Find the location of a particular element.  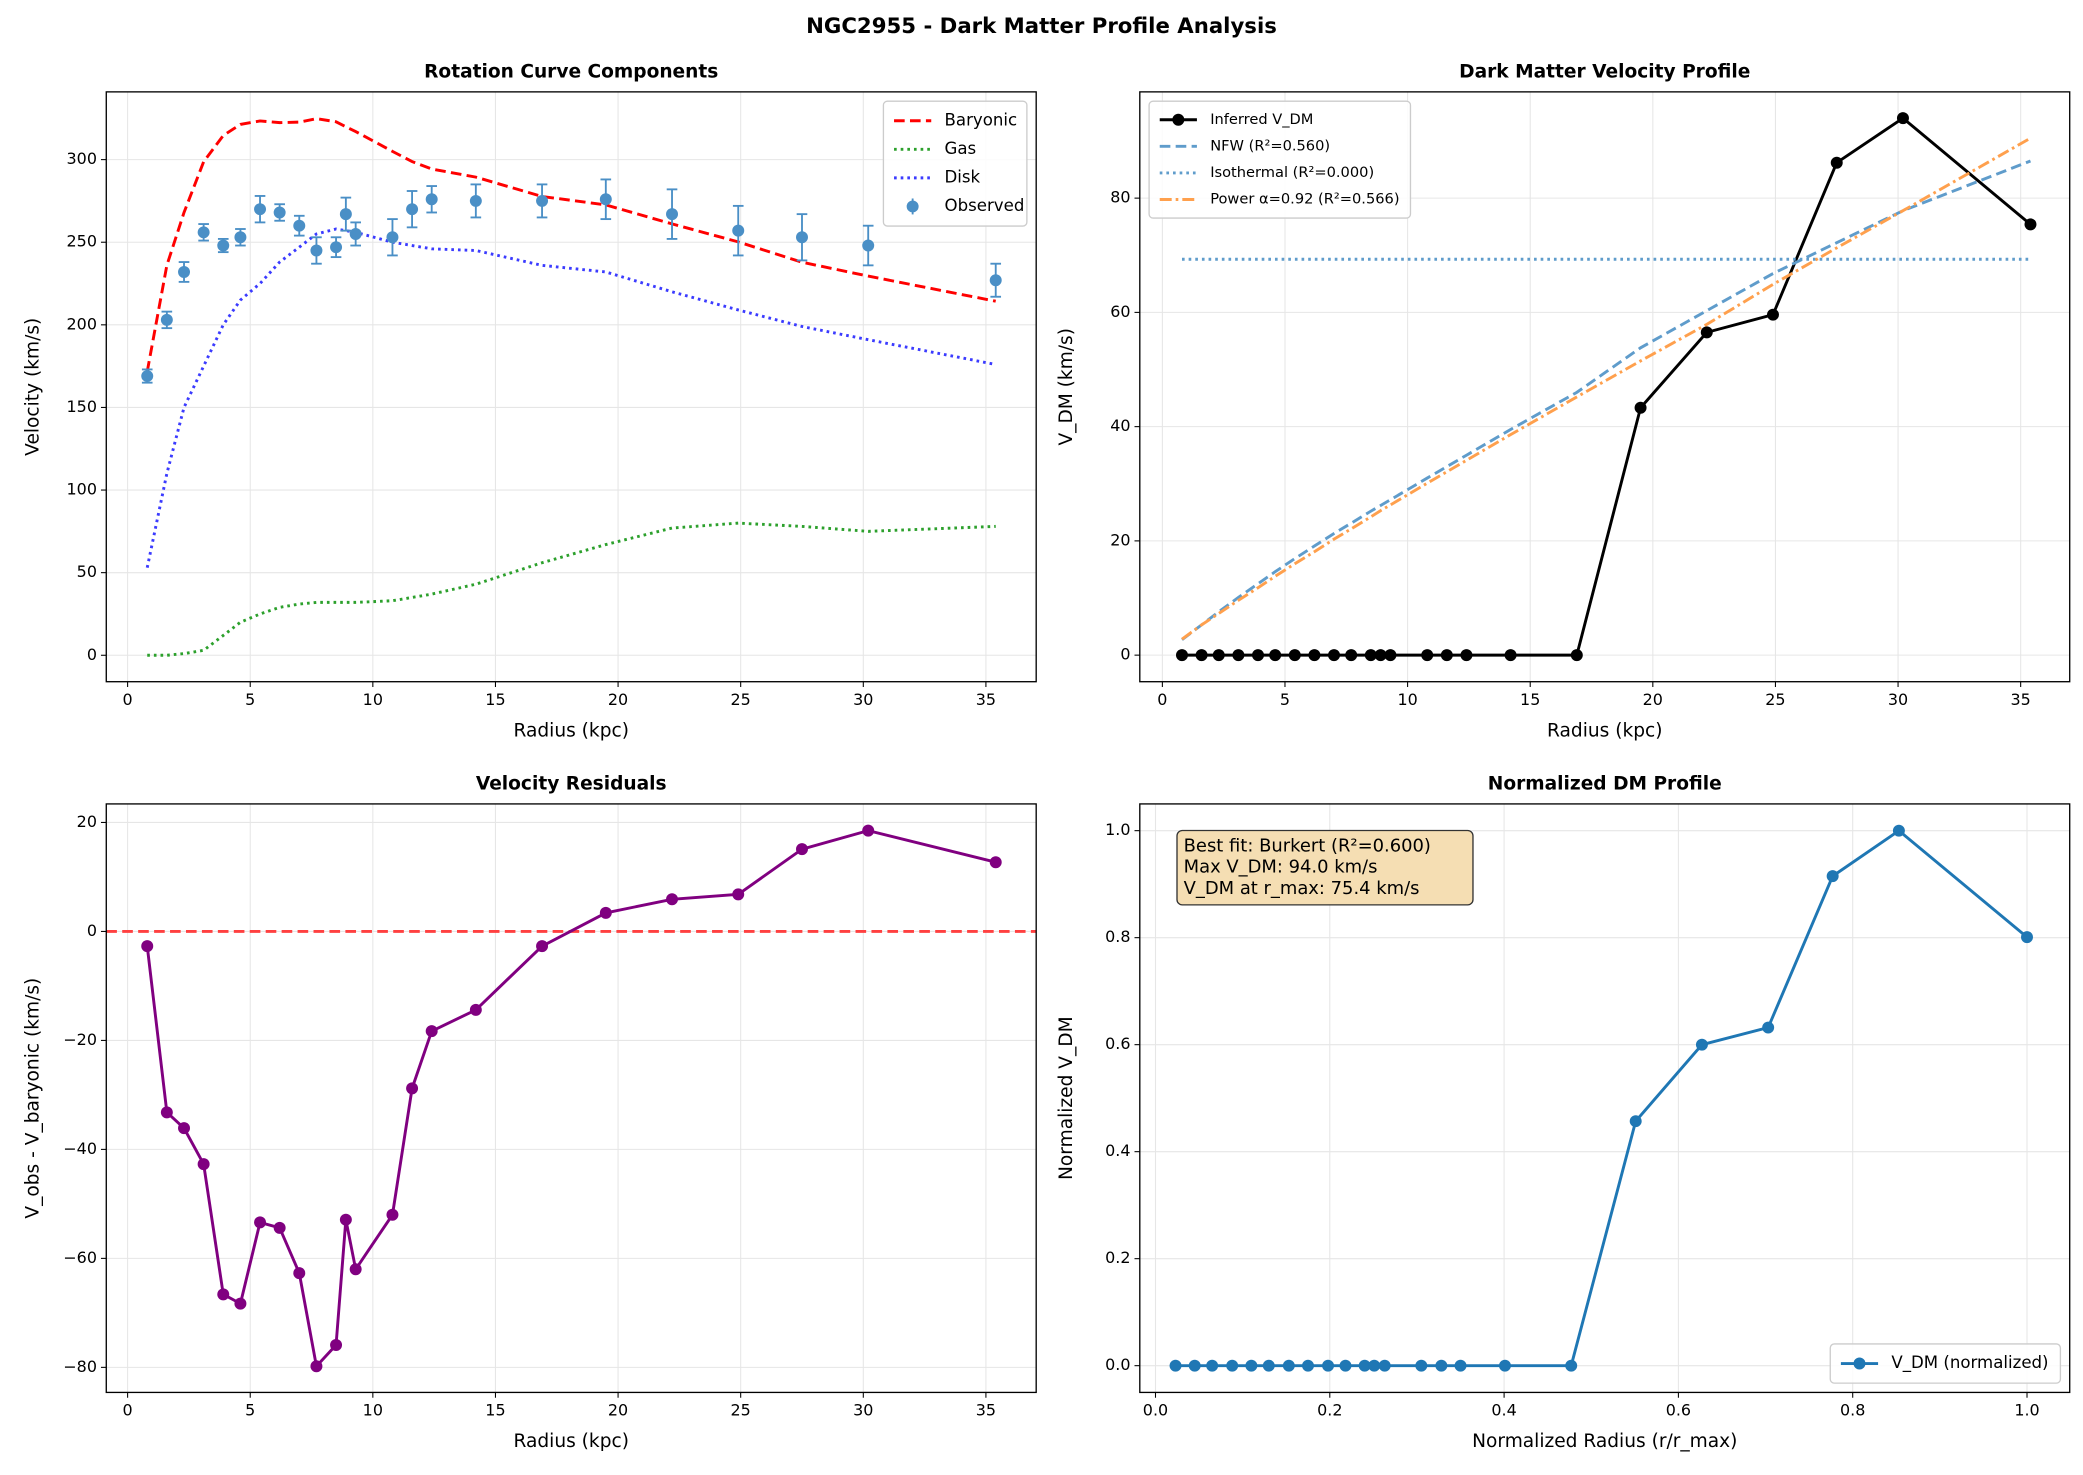

legend: Baryonic Gas Disk Observed is located at coordinates (955, 163).